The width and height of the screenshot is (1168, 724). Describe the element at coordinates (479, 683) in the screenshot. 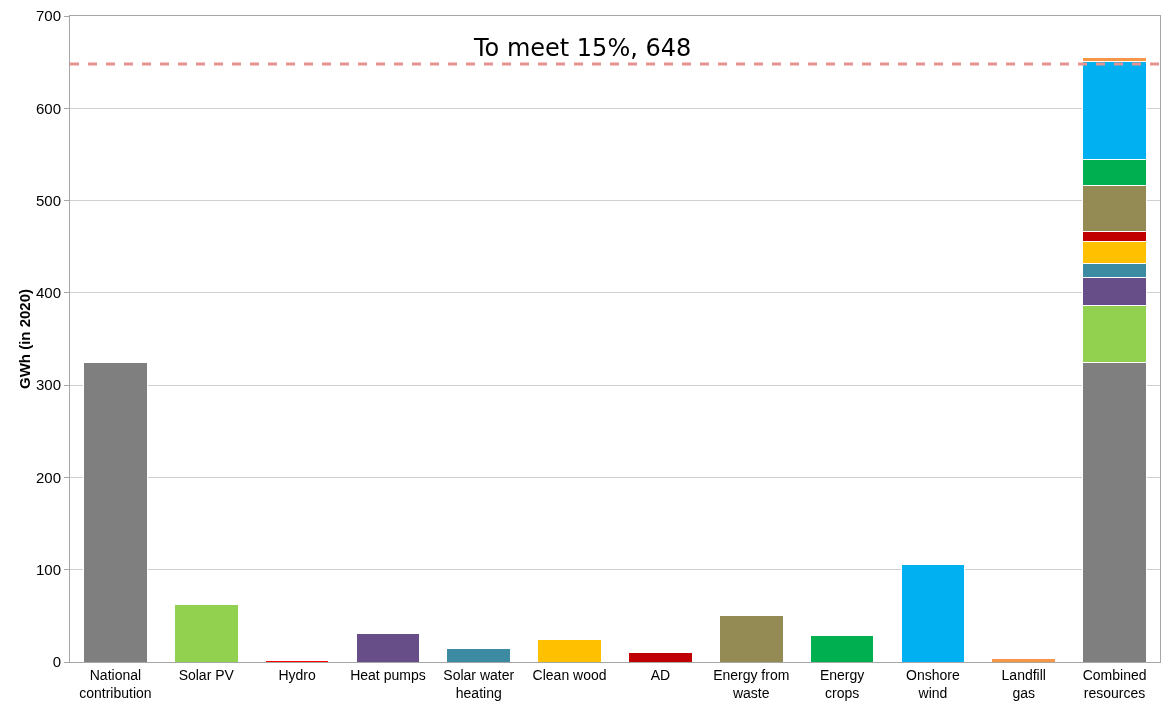

I see `x-tick-label: Solar water heating` at that location.